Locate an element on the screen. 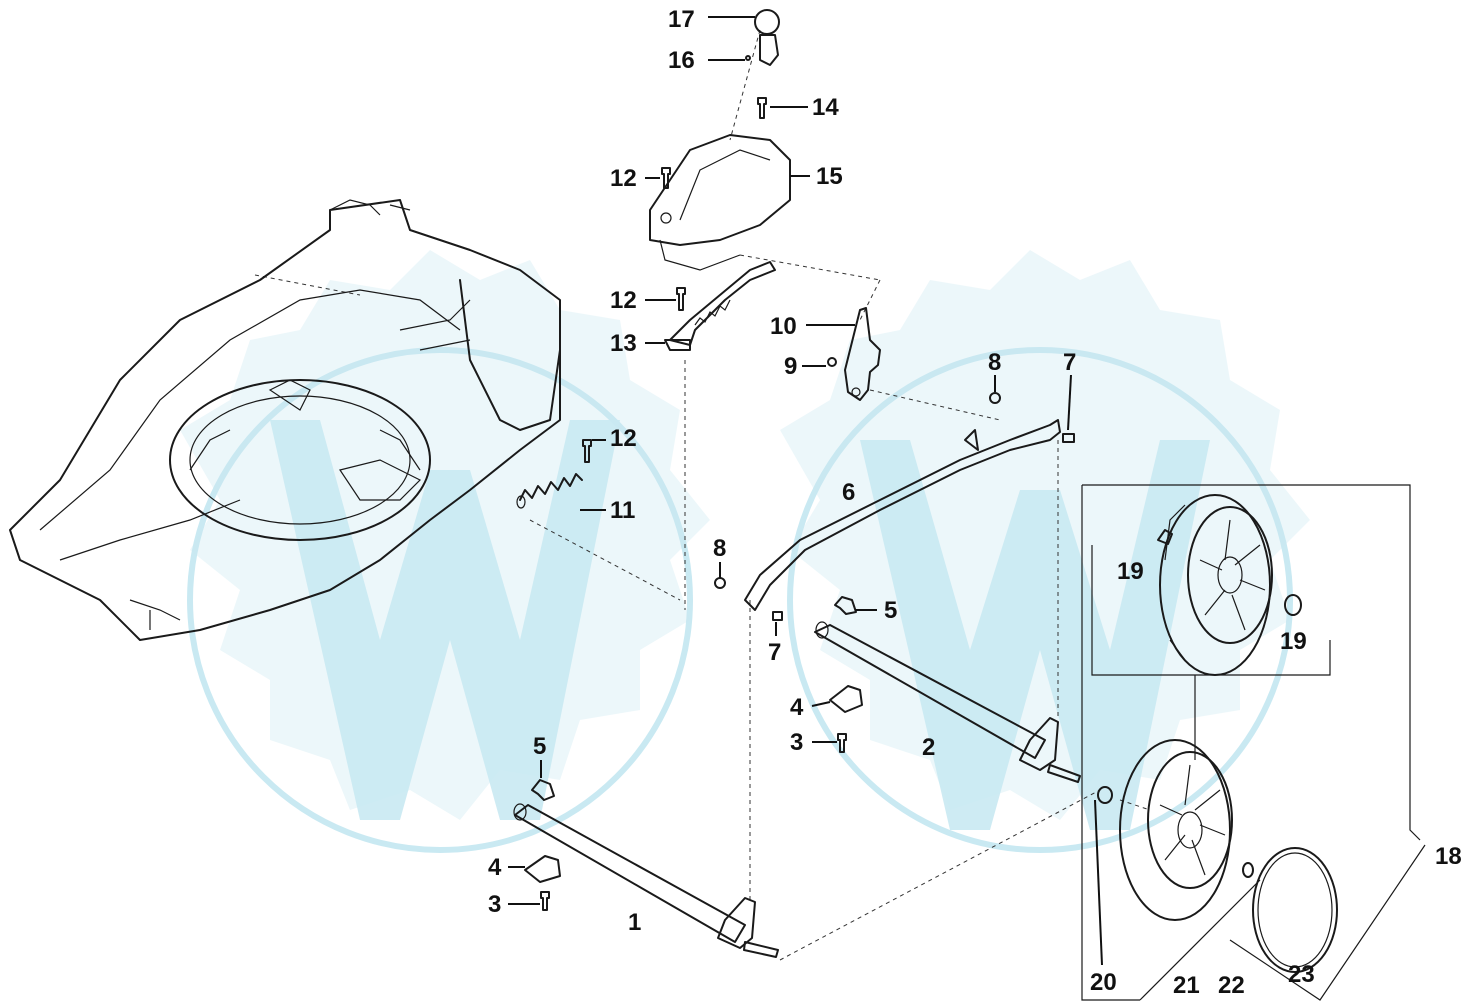  callout-8-top: 8 is located at coordinates (994, 362).